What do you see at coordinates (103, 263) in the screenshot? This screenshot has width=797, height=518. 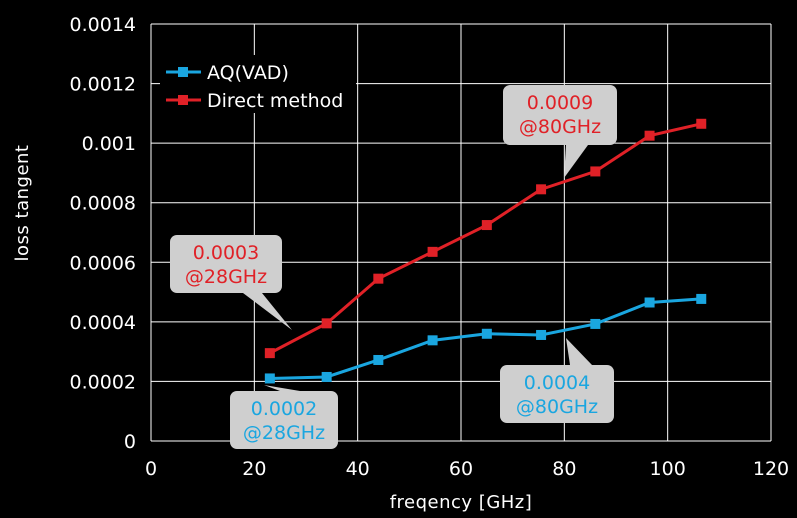 I see `y-tick-label: 0.0006` at bounding box center [103, 263].